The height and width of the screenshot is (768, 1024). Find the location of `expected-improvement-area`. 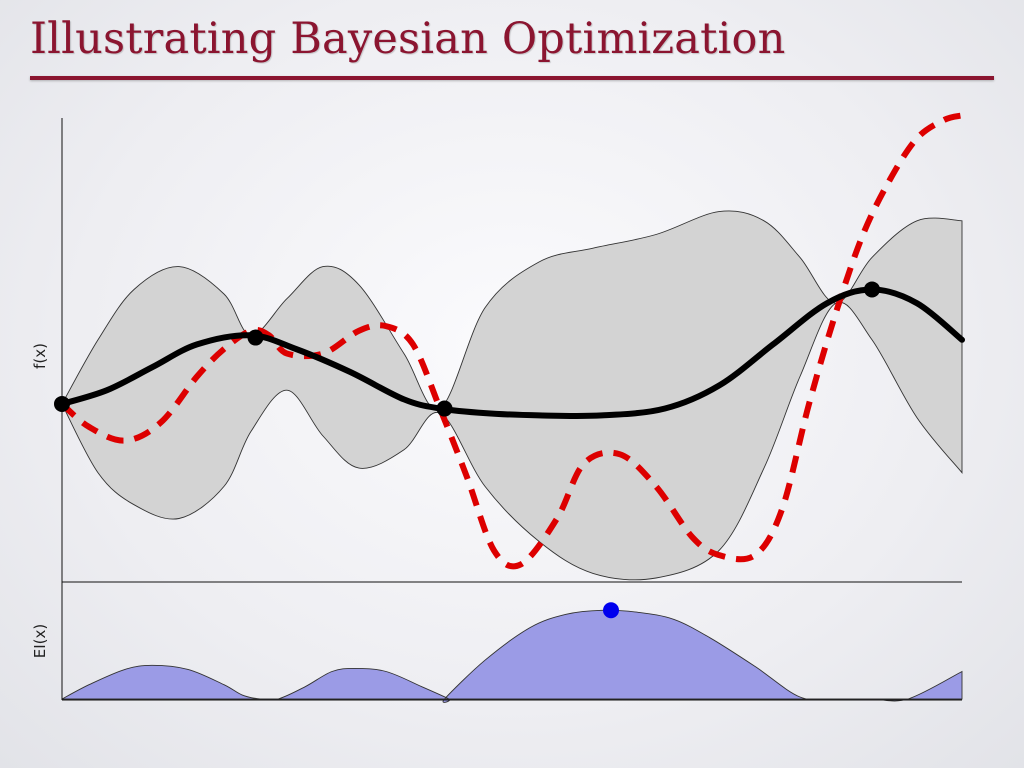

expected-improvement-area is located at coordinates (512, 656).